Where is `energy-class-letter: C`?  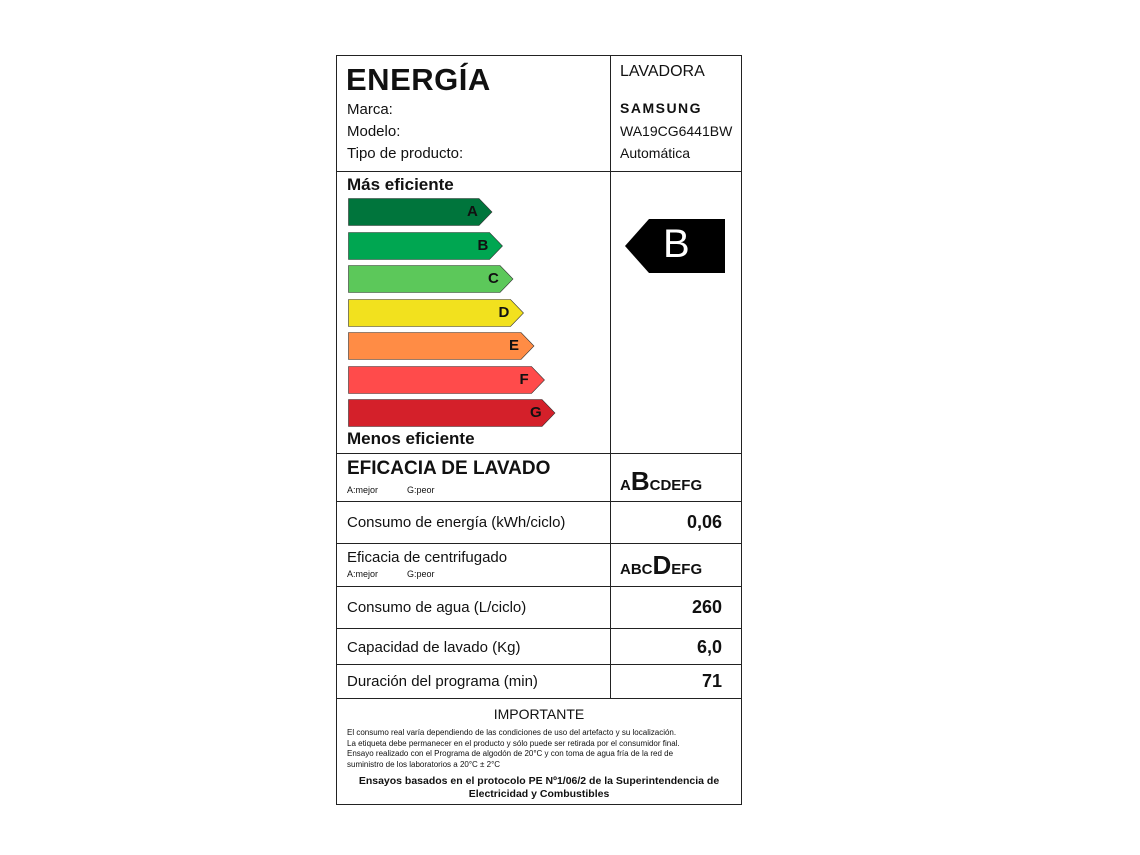 energy-class-letter: C is located at coordinates (493, 278).